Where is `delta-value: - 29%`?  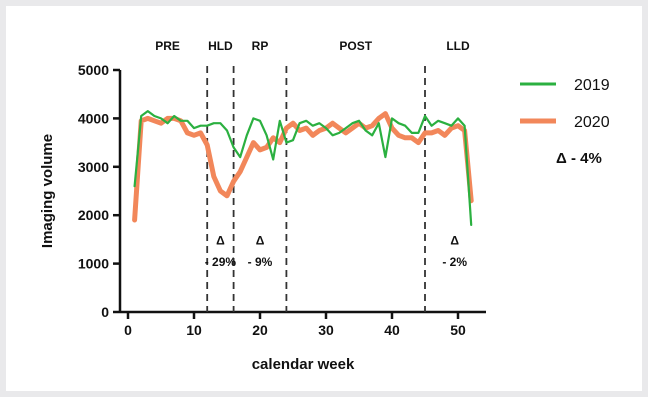
delta-value: - 29% is located at coordinates (221, 262).